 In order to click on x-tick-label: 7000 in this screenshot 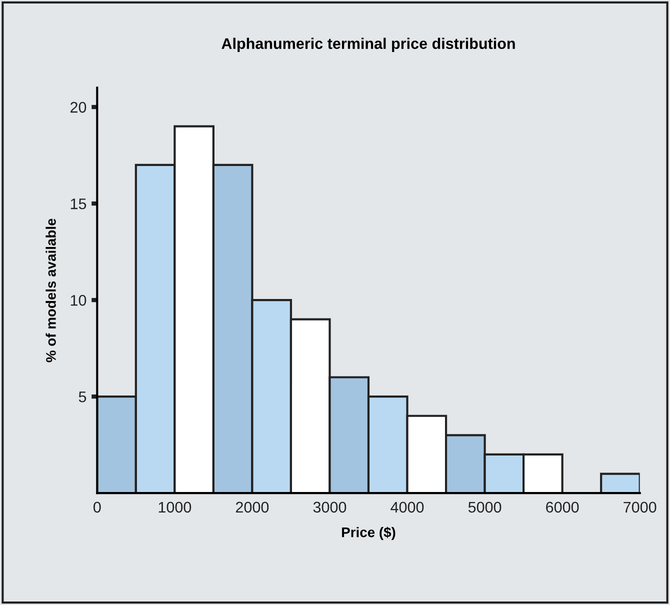, I will do `click(640, 507)`.